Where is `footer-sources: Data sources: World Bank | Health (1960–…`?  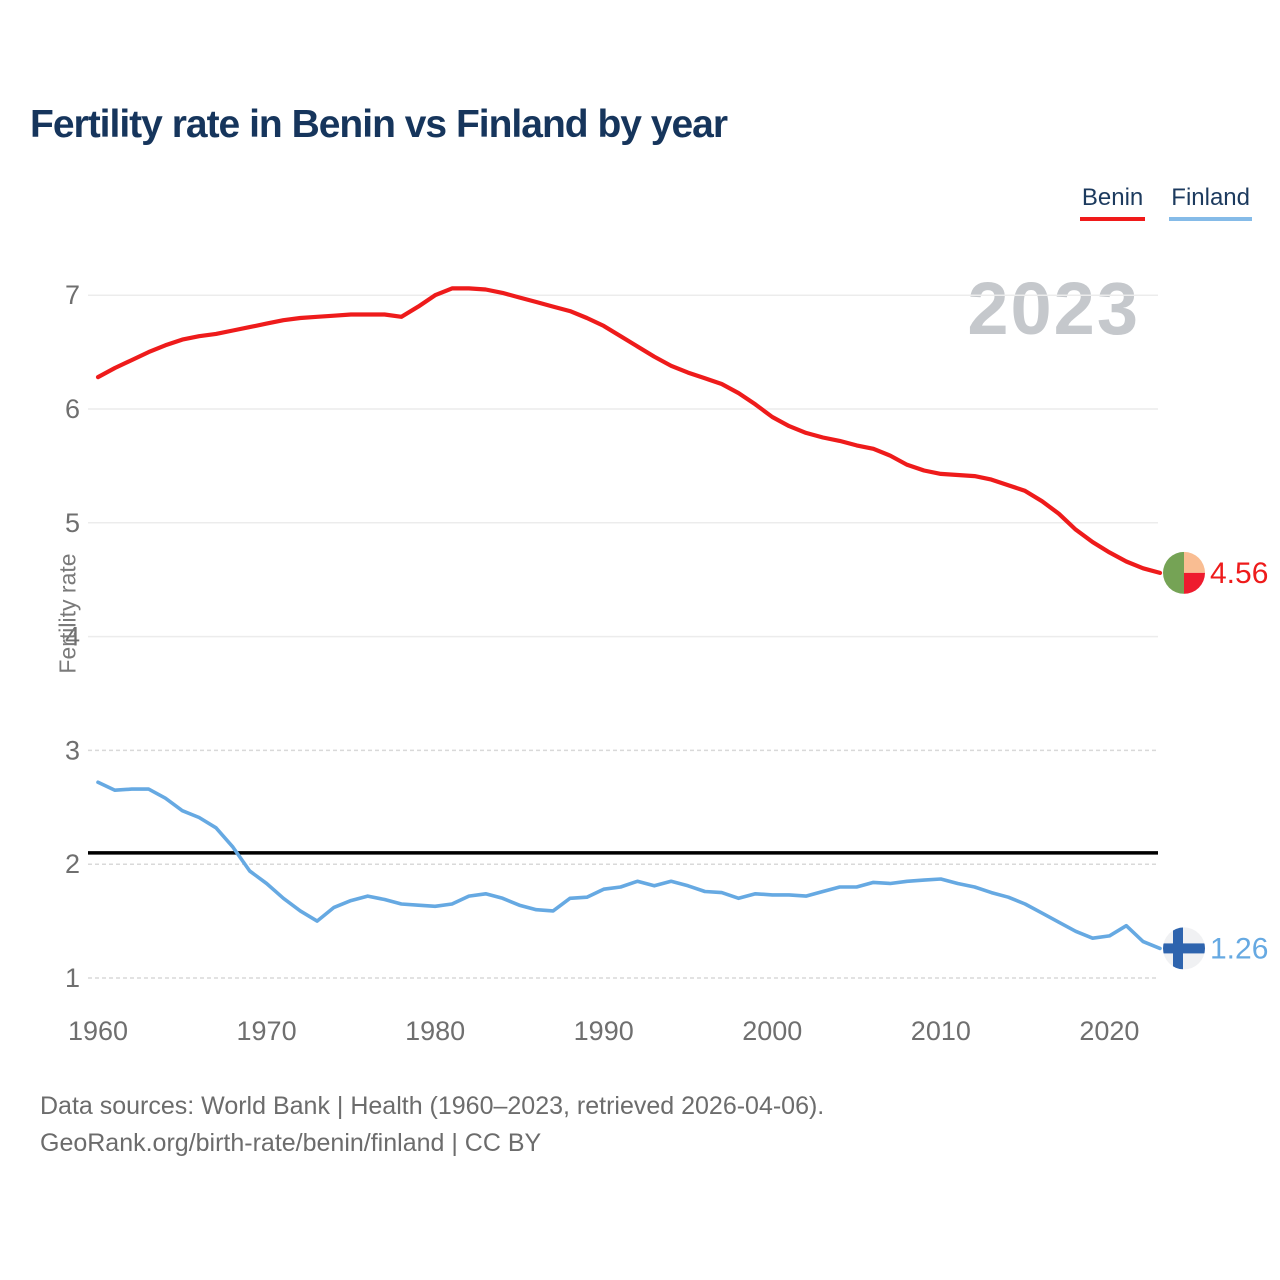 footer-sources: Data sources: World Bank | Health (1960–… is located at coordinates (432, 1106).